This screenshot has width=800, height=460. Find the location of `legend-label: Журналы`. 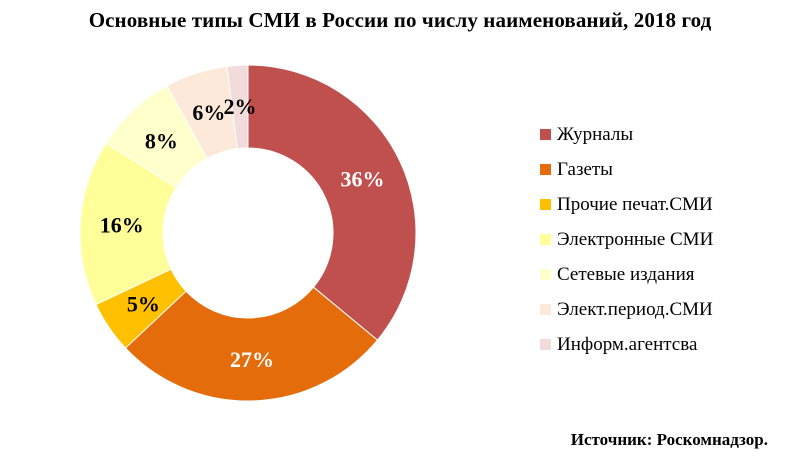

legend-label: Журналы is located at coordinates (595, 134).